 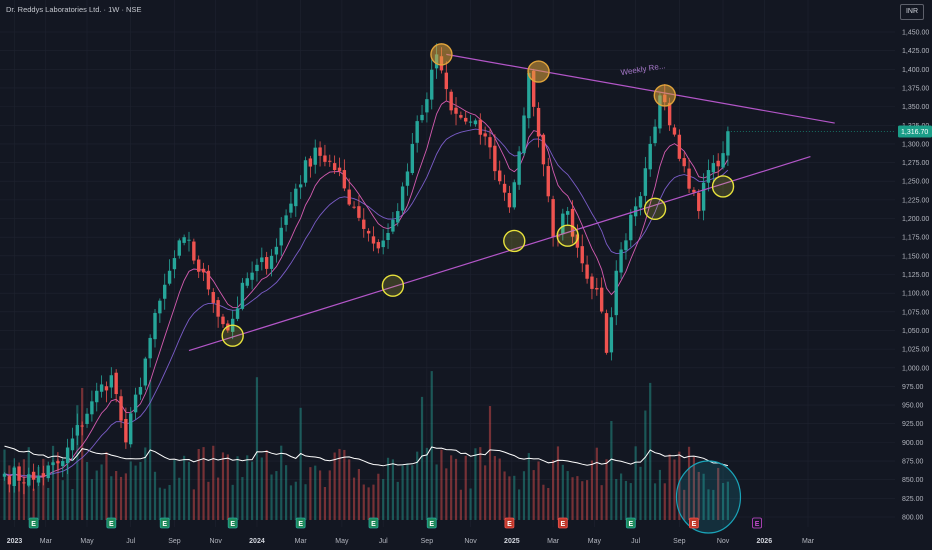 I want to click on last-price-badge: 1,316.70, so click(x=829, y=131).